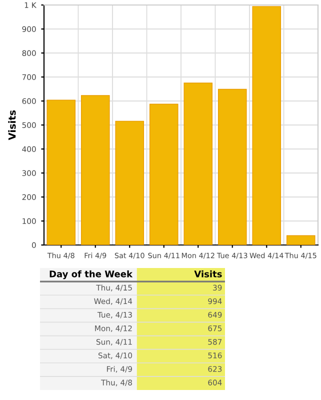  I want to click on y-axis-title: Visits, so click(12, 125).